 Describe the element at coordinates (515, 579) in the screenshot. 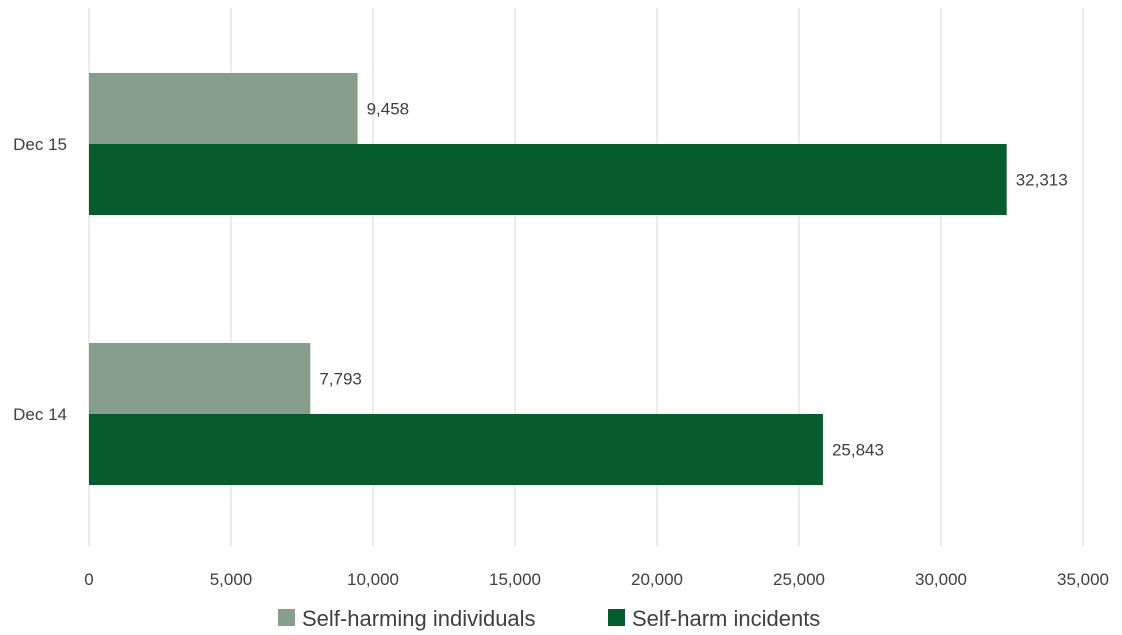

I see `x-tick-label: 15,000` at that location.